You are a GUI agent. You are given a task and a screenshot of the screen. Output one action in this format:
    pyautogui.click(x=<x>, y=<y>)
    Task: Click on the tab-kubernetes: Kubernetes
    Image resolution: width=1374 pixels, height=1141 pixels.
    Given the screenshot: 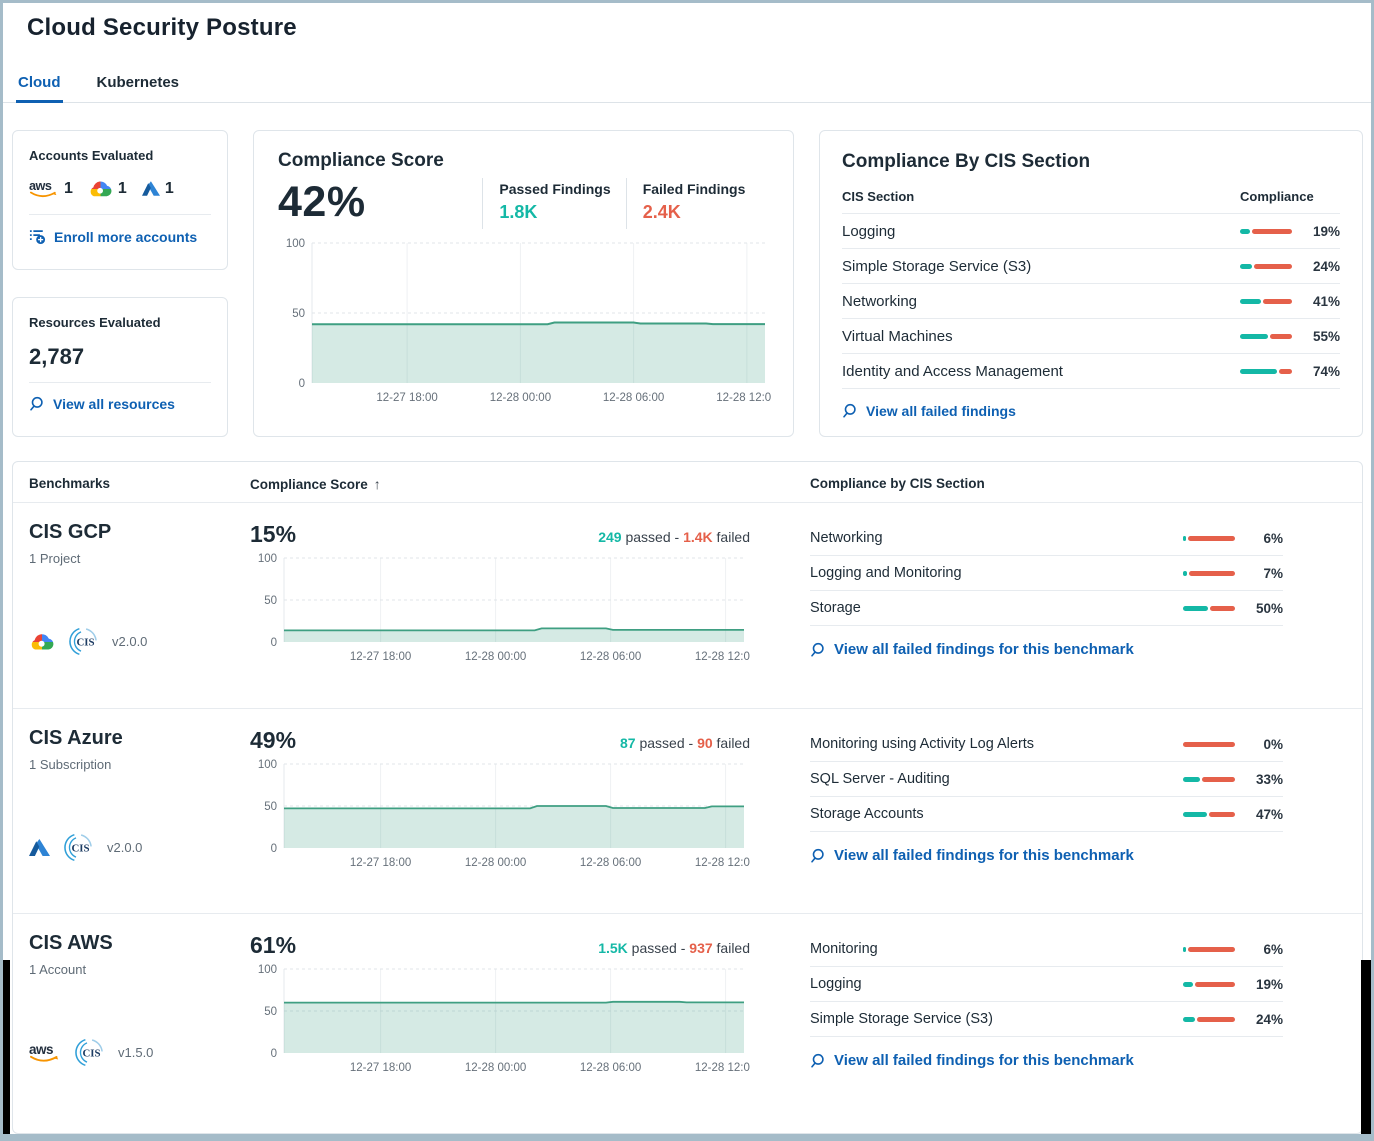 What is the action you would take?
    pyautogui.click(x=138, y=82)
    